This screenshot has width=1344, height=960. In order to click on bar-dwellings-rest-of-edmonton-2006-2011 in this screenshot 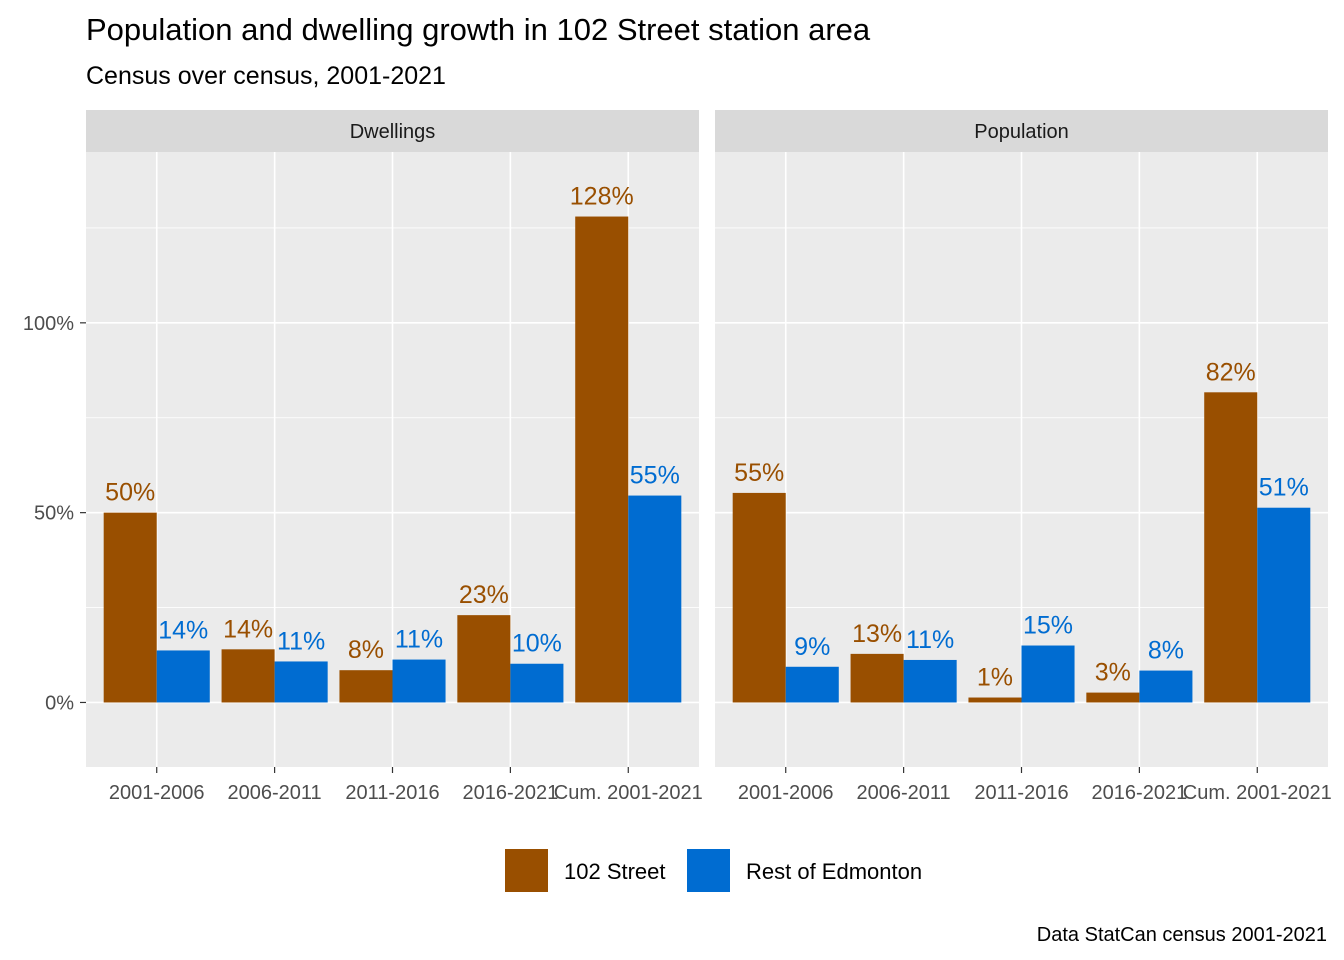, I will do `click(301, 682)`.